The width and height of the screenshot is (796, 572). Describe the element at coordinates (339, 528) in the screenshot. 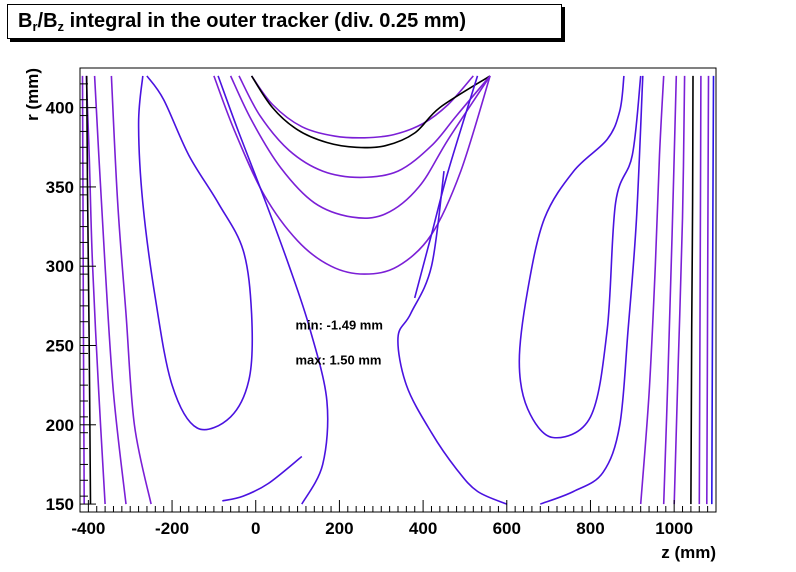

I see `x-tick-label: 200` at that location.